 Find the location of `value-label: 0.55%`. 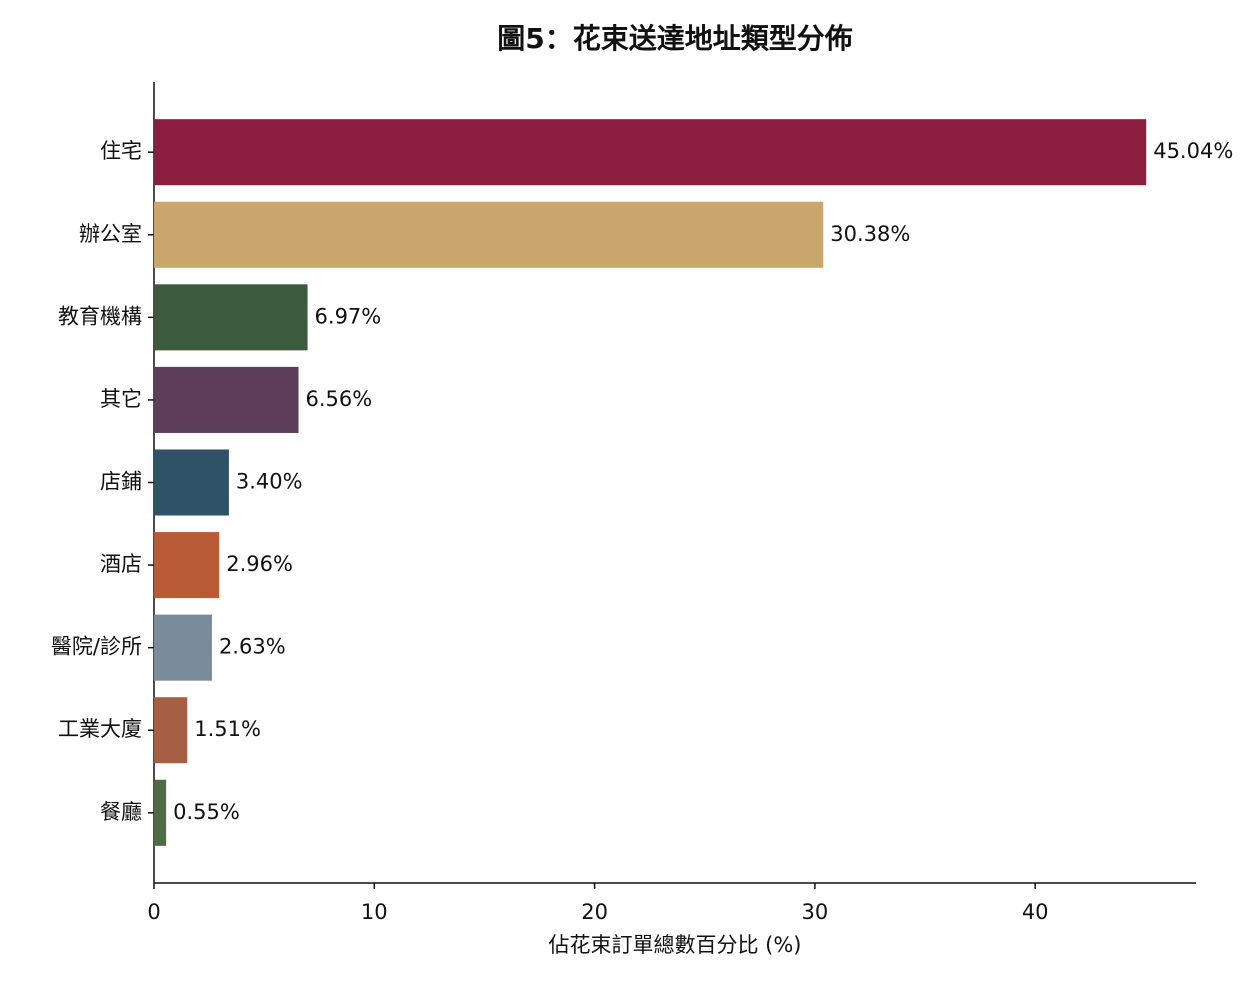

value-label: 0.55% is located at coordinates (206, 812).